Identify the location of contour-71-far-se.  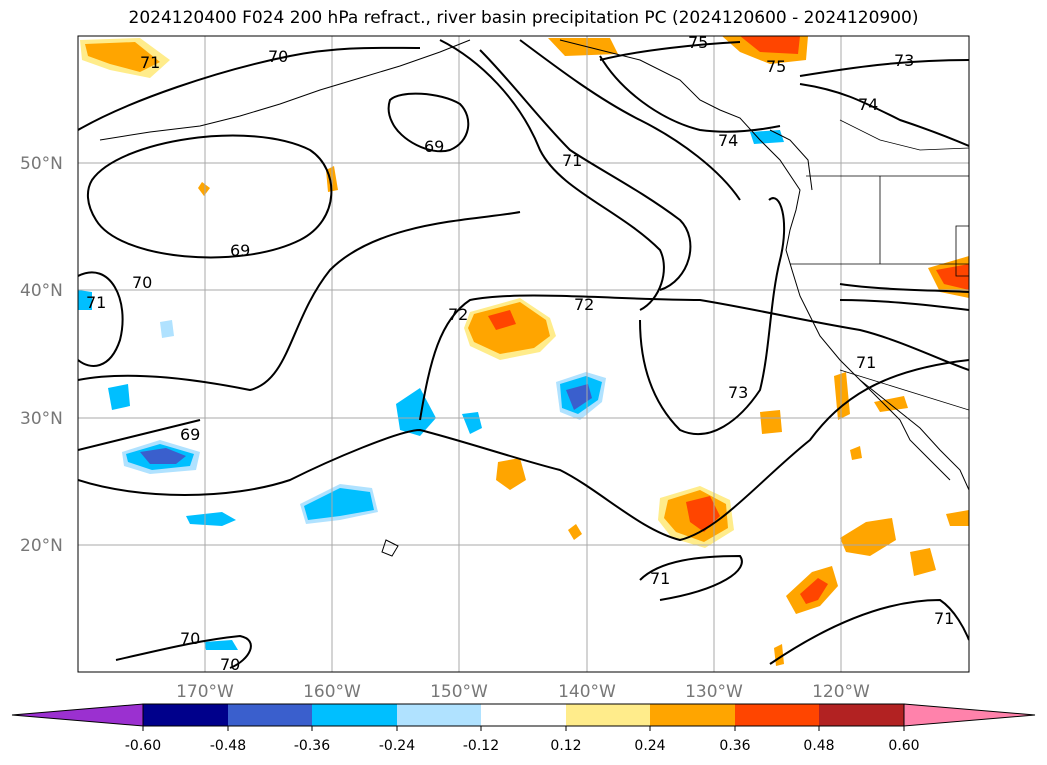
(869, 631).